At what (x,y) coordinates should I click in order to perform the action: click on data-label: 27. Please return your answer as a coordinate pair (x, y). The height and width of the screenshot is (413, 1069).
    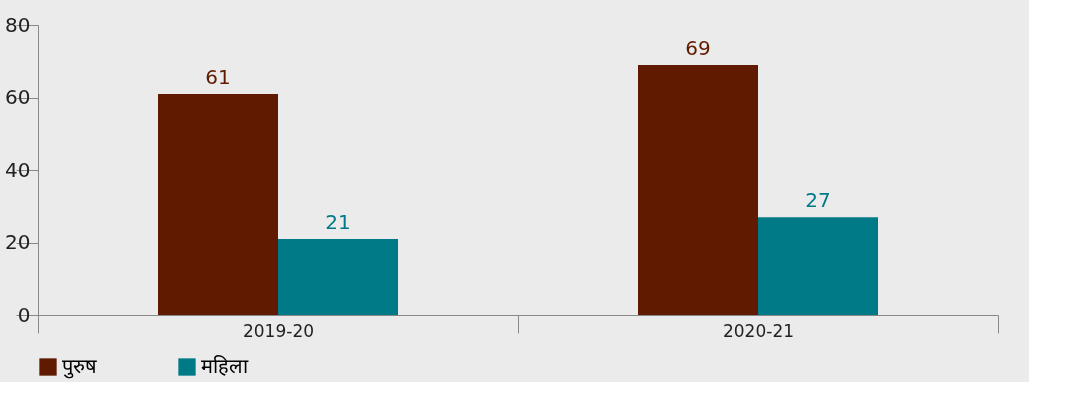
    Looking at the image, I should click on (818, 200).